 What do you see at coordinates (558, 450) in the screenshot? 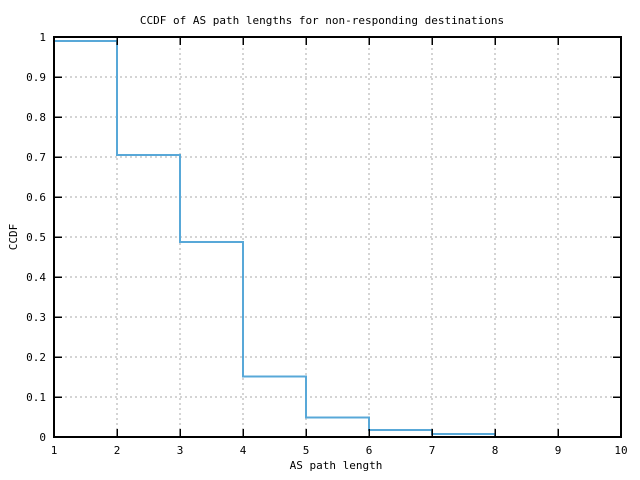
I see `x-tick-label: 9` at bounding box center [558, 450].